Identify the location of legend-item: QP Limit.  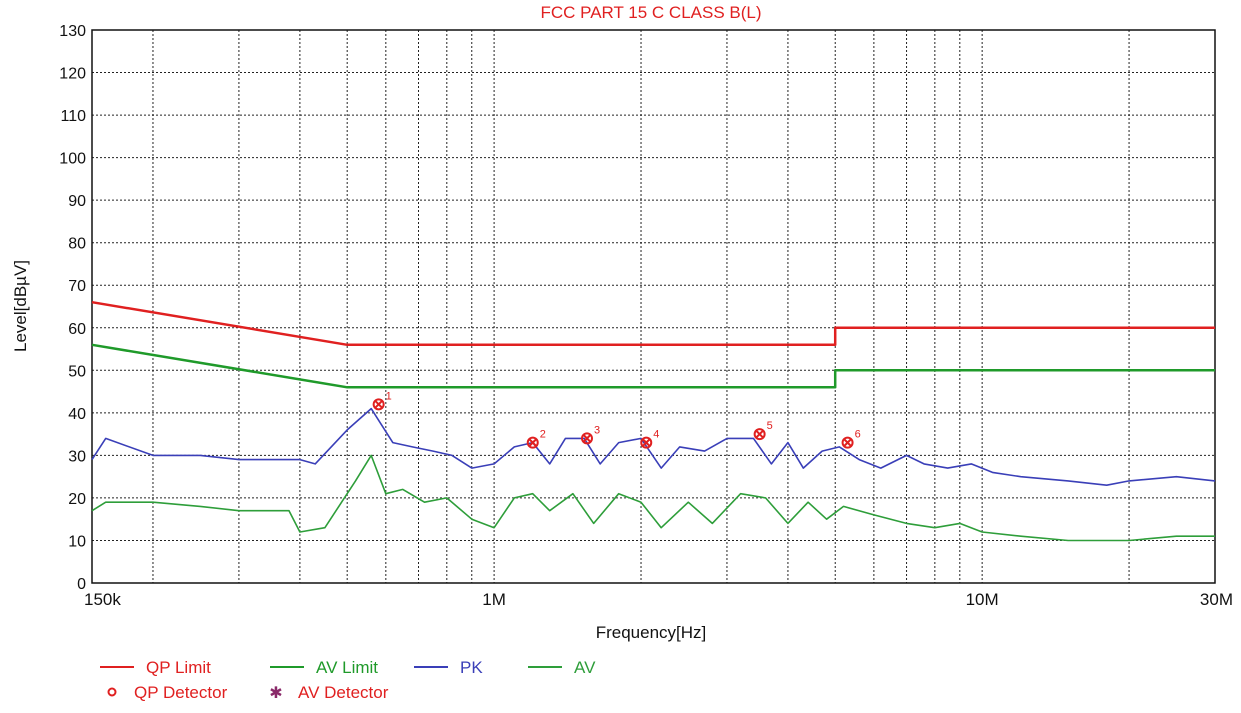
(155, 667).